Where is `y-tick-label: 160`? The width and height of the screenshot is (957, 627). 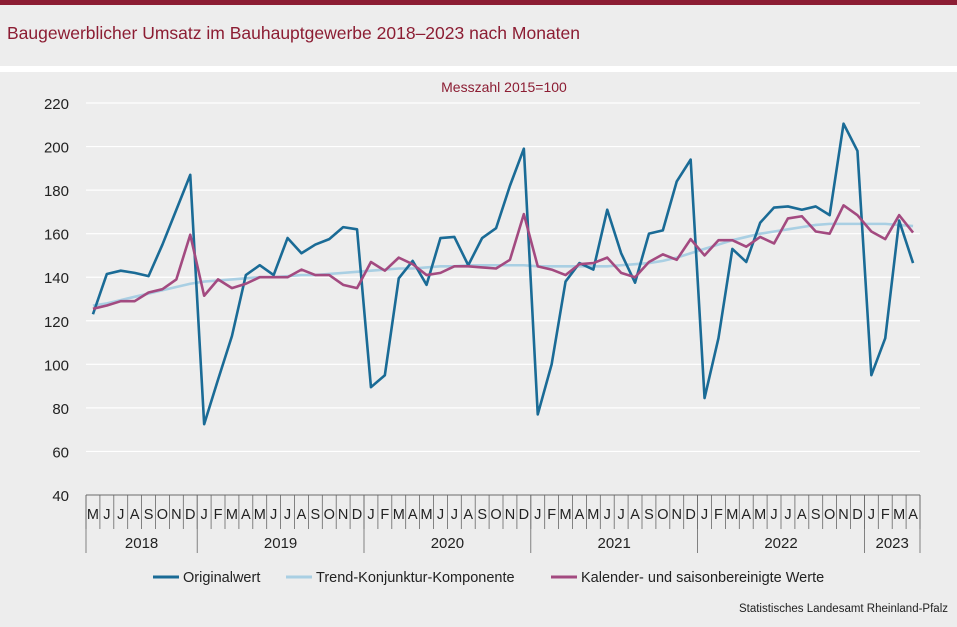 y-tick-label: 160 is located at coordinates (56, 235).